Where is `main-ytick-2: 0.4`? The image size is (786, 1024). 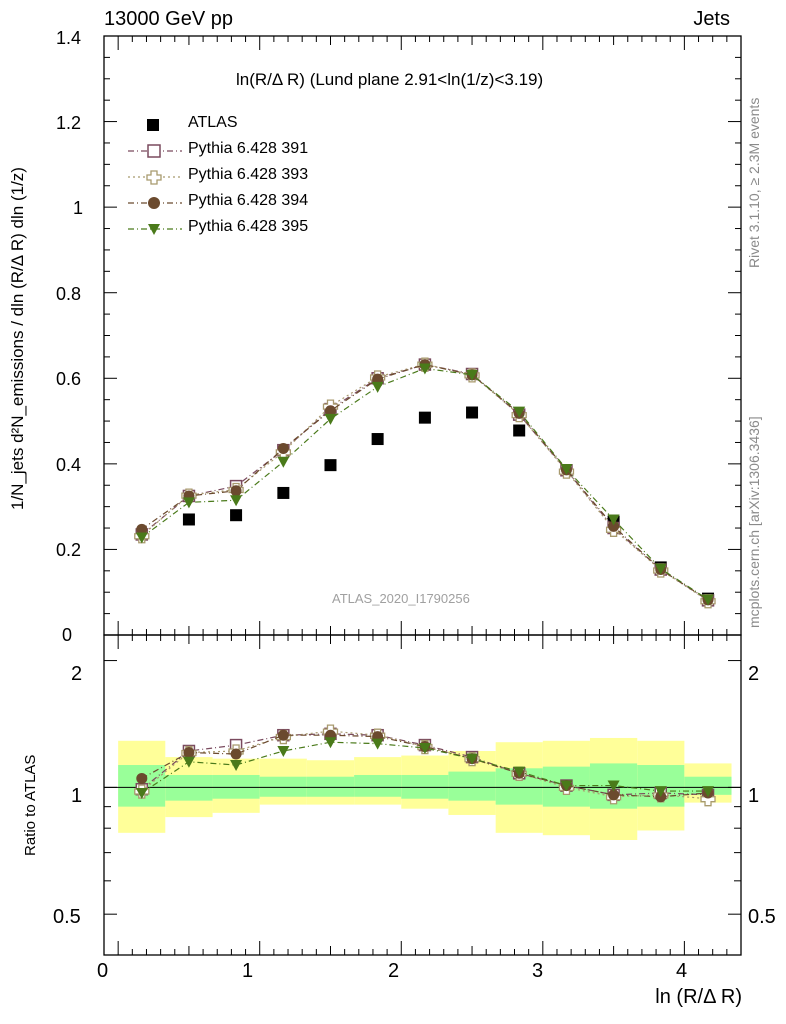
main-ytick-2: 0.4 is located at coordinates (69, 465).